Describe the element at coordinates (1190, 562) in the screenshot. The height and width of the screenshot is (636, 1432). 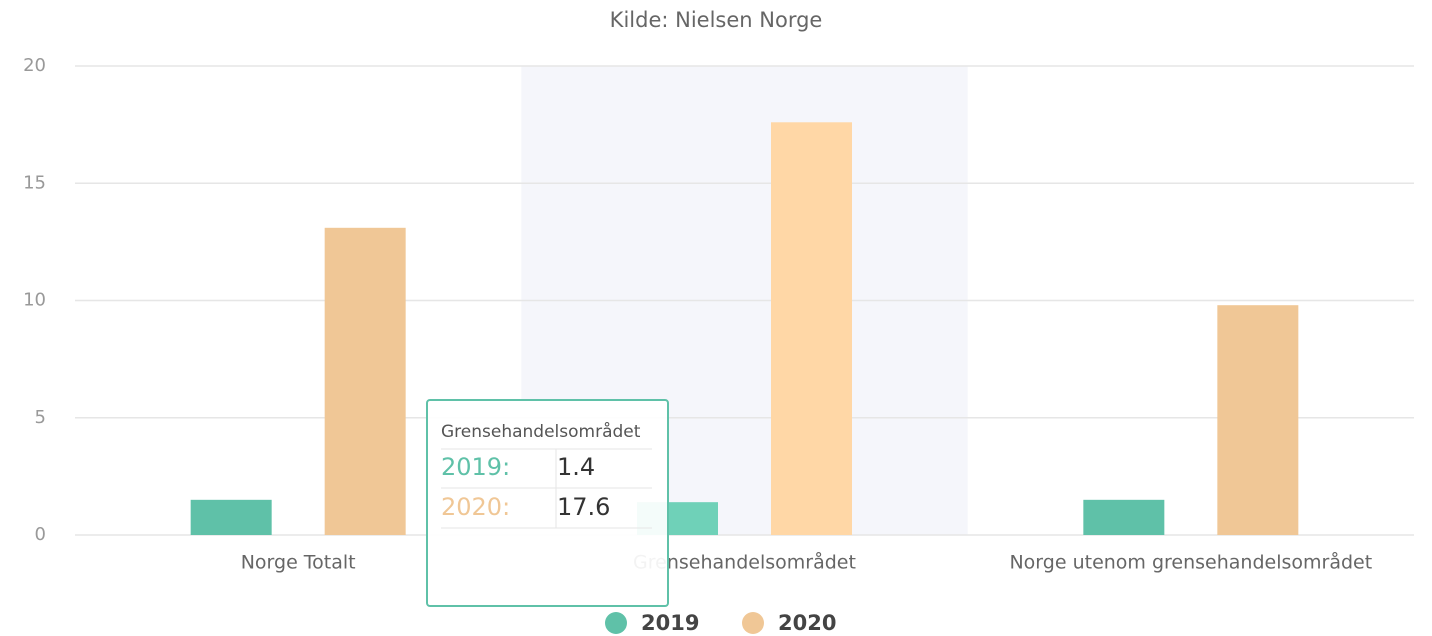
I see `x-tick-label: Norge utenom grensehandelsområdet` at that location.